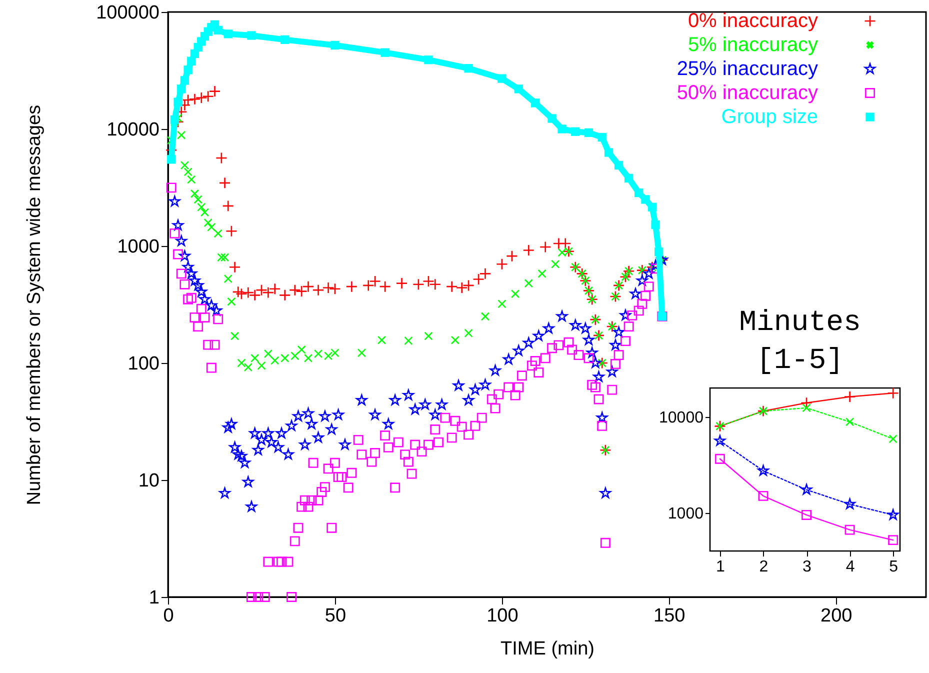 The image size is (929, 673). What do you see at coordinates (720, 567) in the screenshot?
I see `x-tick-label: 1` at bounding box center [720, 567].